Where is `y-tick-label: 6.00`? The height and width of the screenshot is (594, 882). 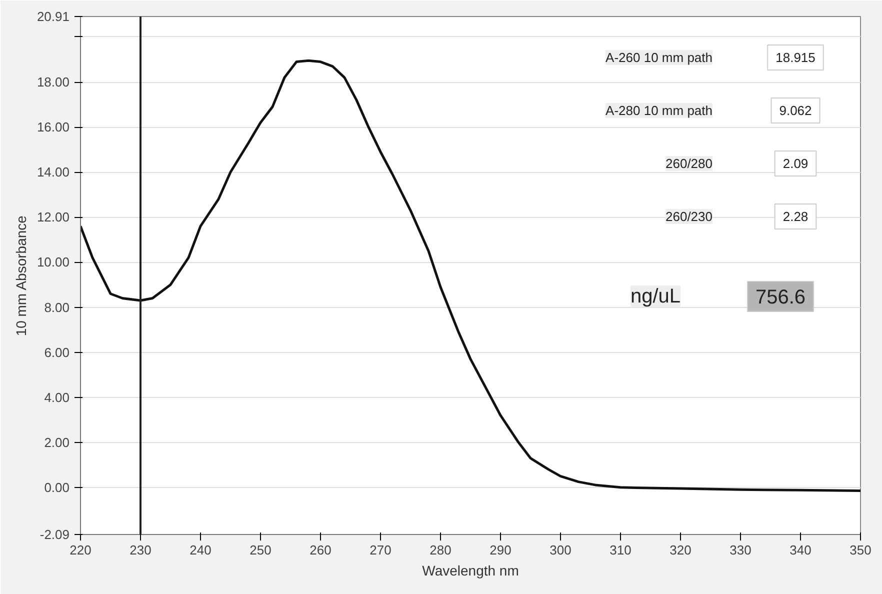
y-tick-label: 6.00 is located at coordinates (57, 352).